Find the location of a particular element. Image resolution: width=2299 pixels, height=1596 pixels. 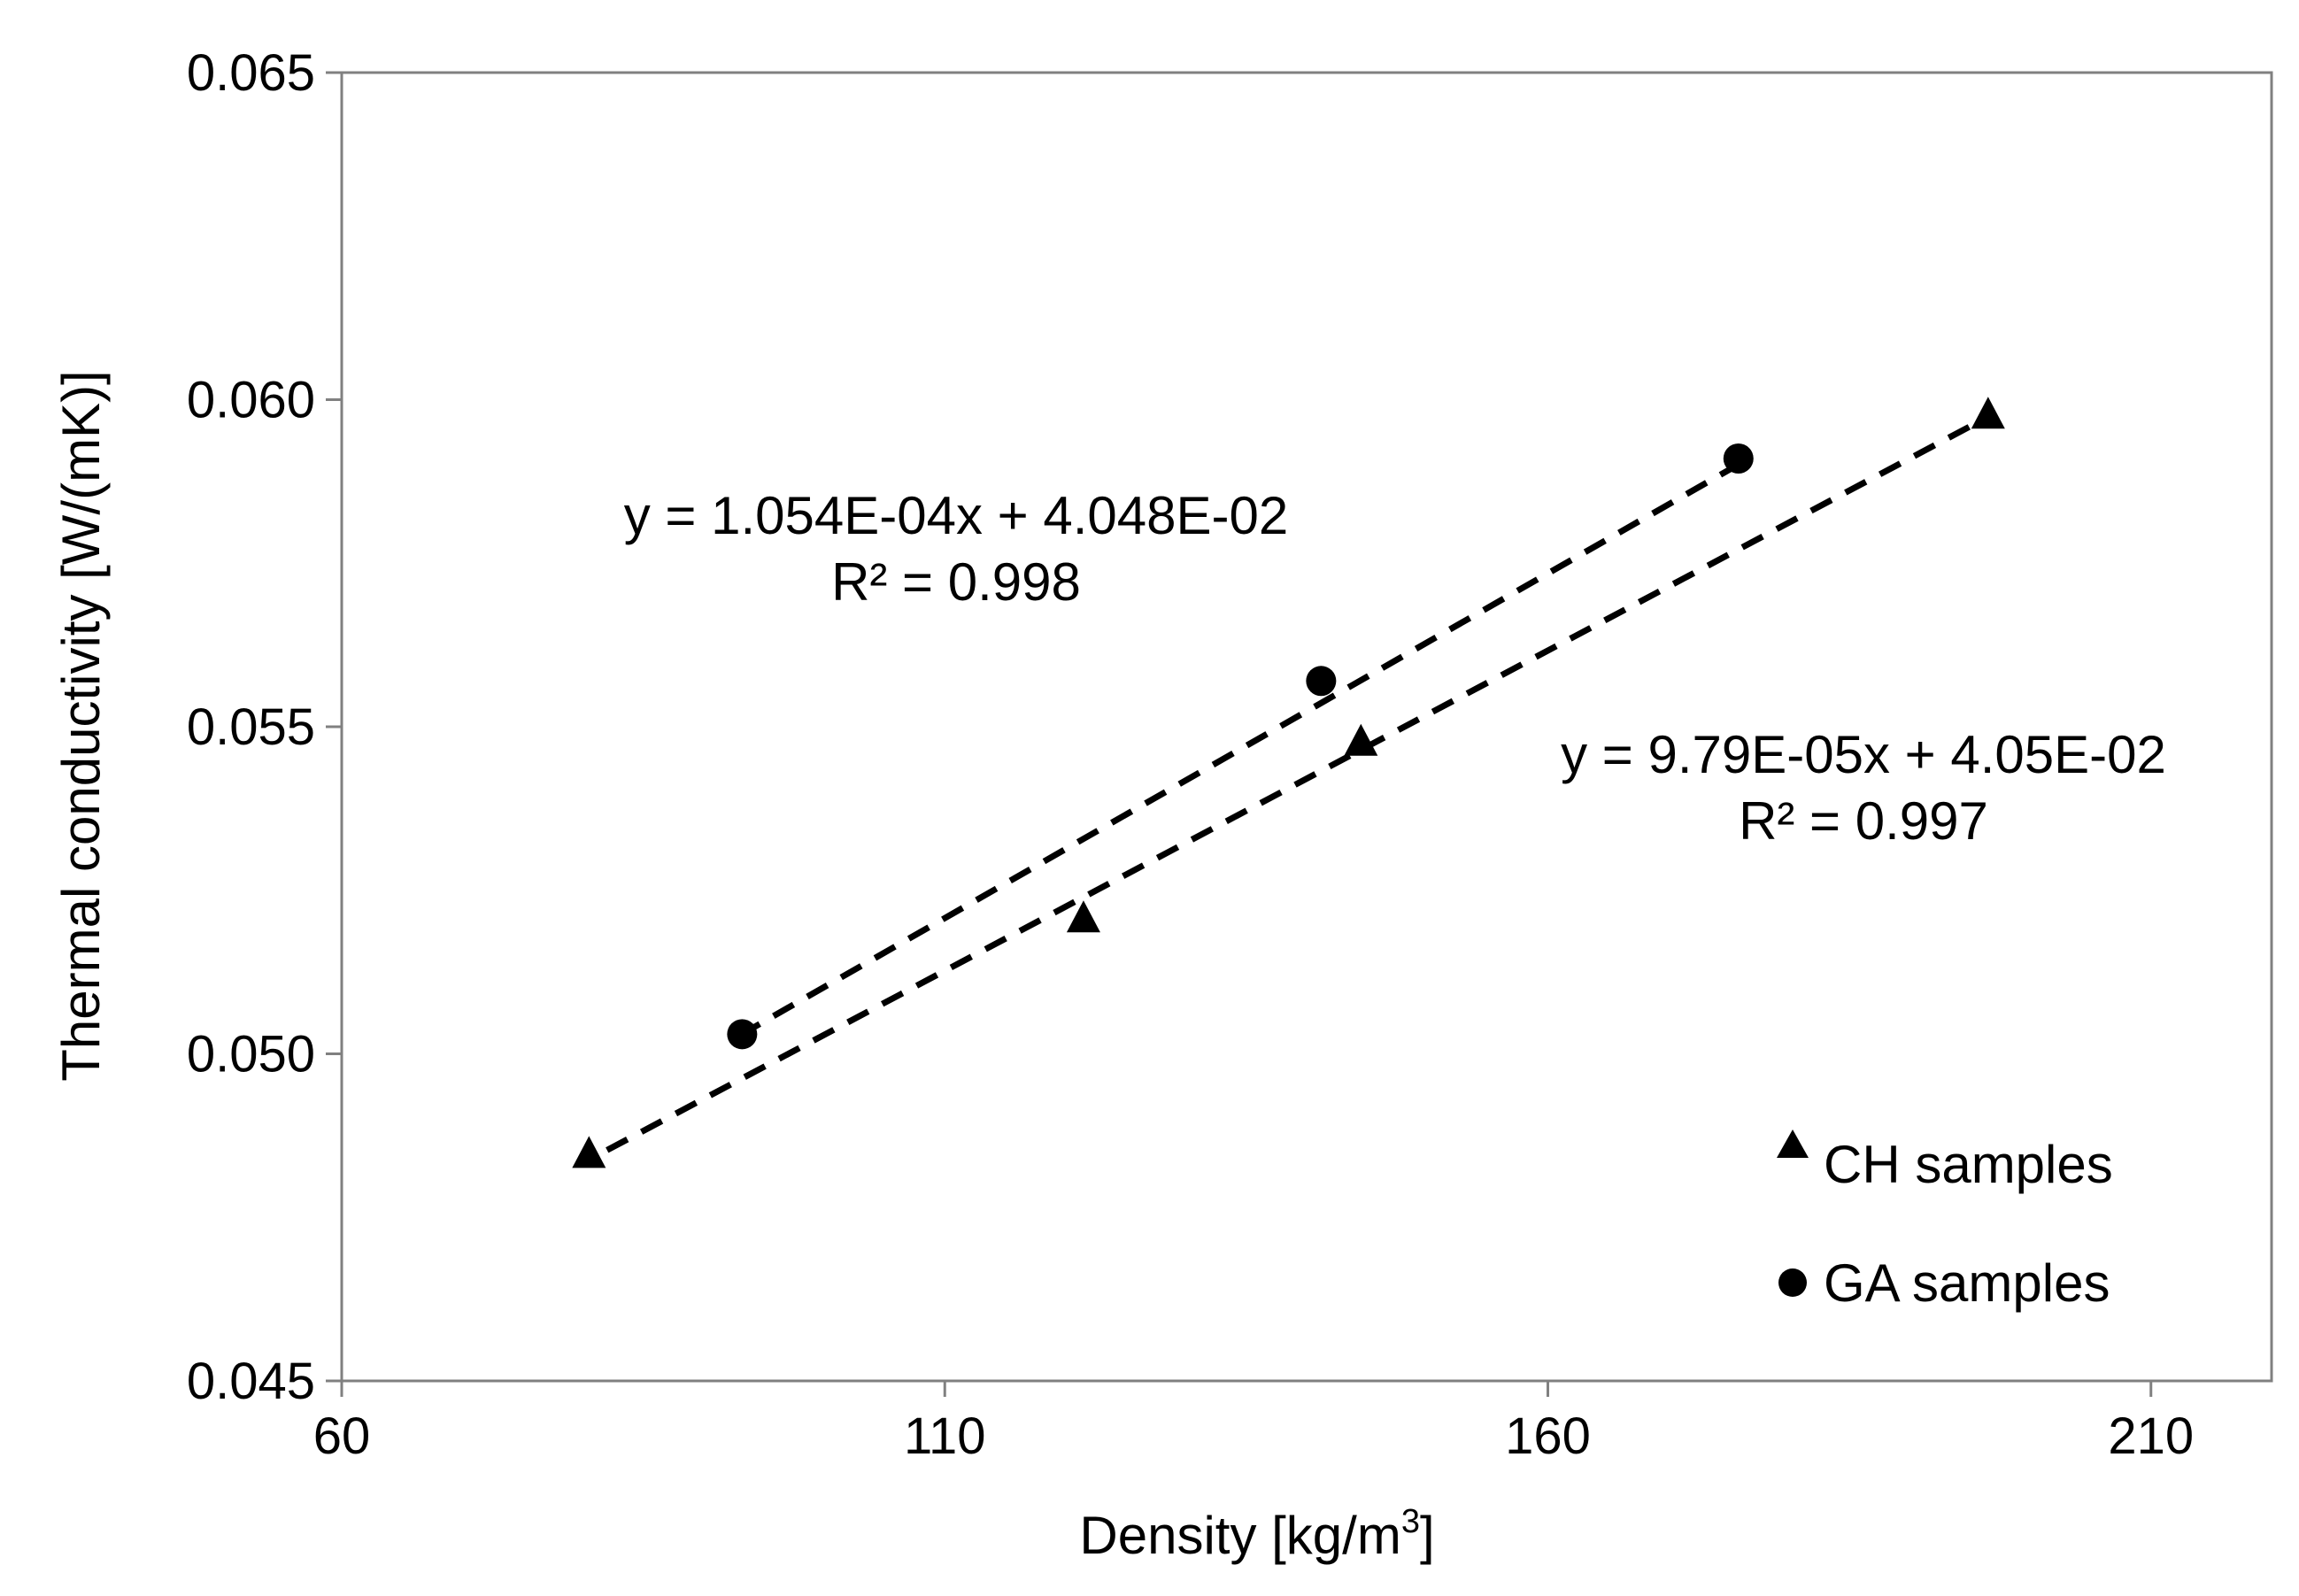

legend-label-ga: GA samples is located at coordinates (1967, 1283).